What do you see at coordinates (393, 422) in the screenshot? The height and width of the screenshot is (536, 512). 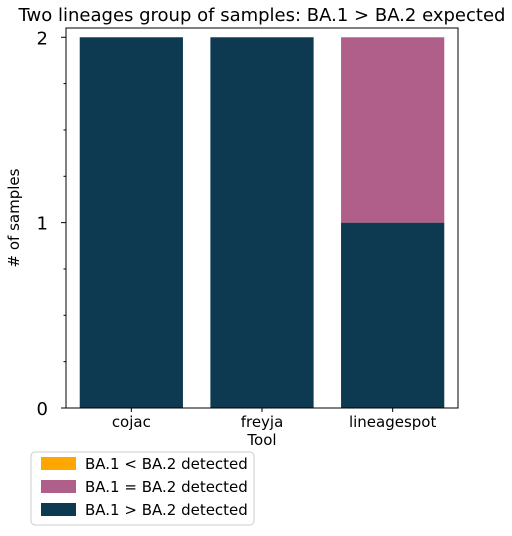 I see `x-tick-label: lineagespot` at bounding box center [393, 422].